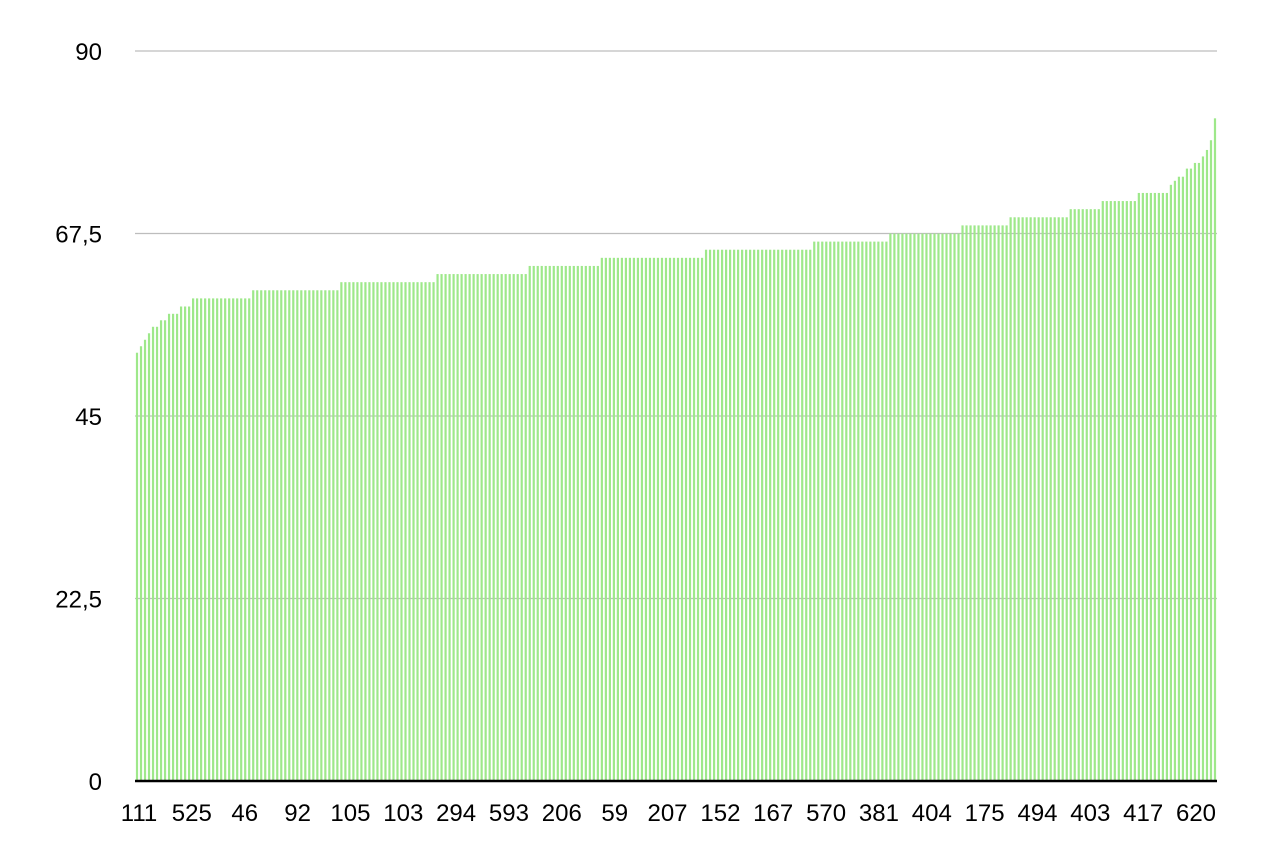 The width and height of the screenshot is (1270, 860). What do you see at coordinates (88, 52) in the screenshot?
I see `y-tick-label: 90` at bounding box center [88, 52].